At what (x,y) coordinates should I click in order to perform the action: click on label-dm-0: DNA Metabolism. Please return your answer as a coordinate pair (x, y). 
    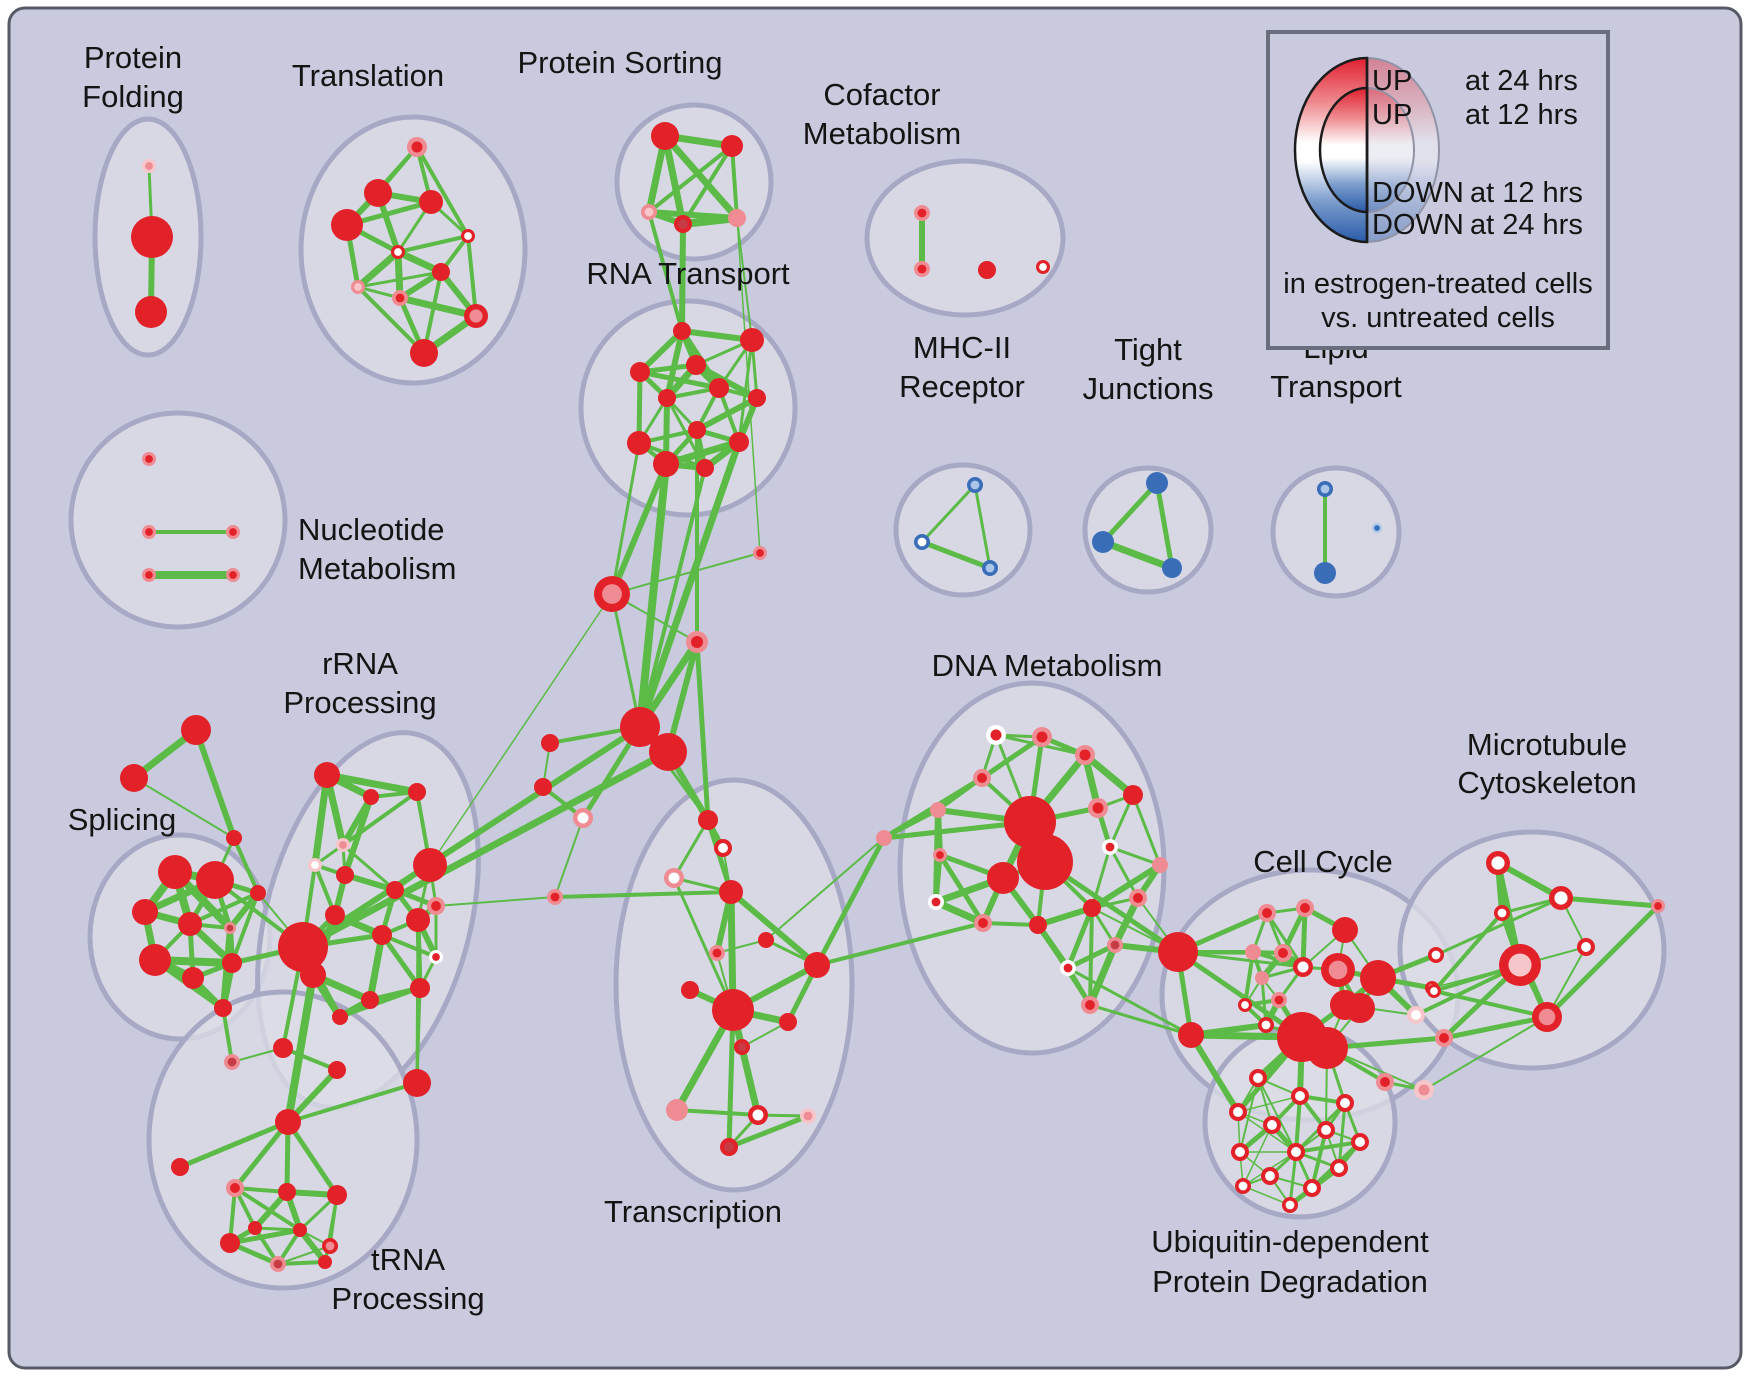
    Looking at the image, I should click on (1047, 665).